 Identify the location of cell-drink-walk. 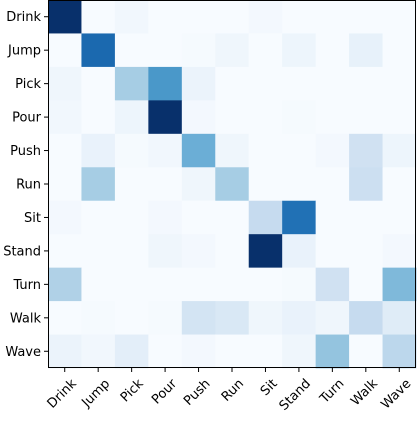
(366, 17).